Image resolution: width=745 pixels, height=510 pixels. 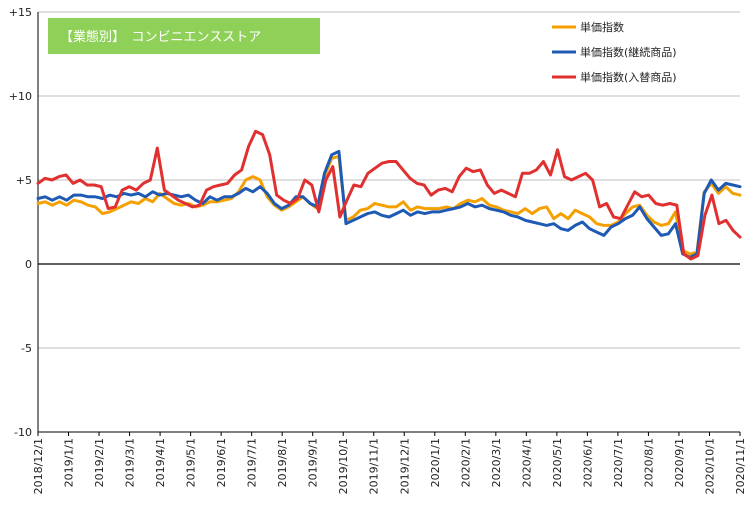 What do you see at coordinates (20, 96) in the screenshot?
I see `y-tick-label: +10` at bounding box center [20, 96].